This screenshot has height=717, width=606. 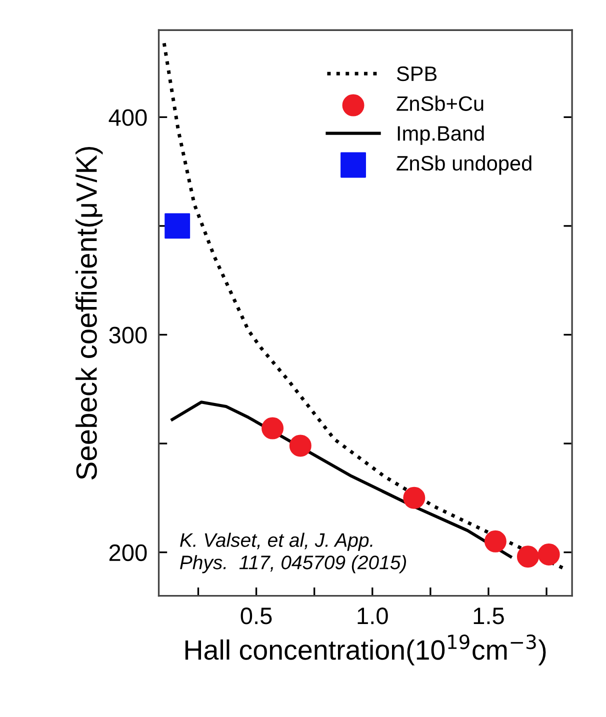 I want to click on legend-label: SPB, so click(x=416, y=74).